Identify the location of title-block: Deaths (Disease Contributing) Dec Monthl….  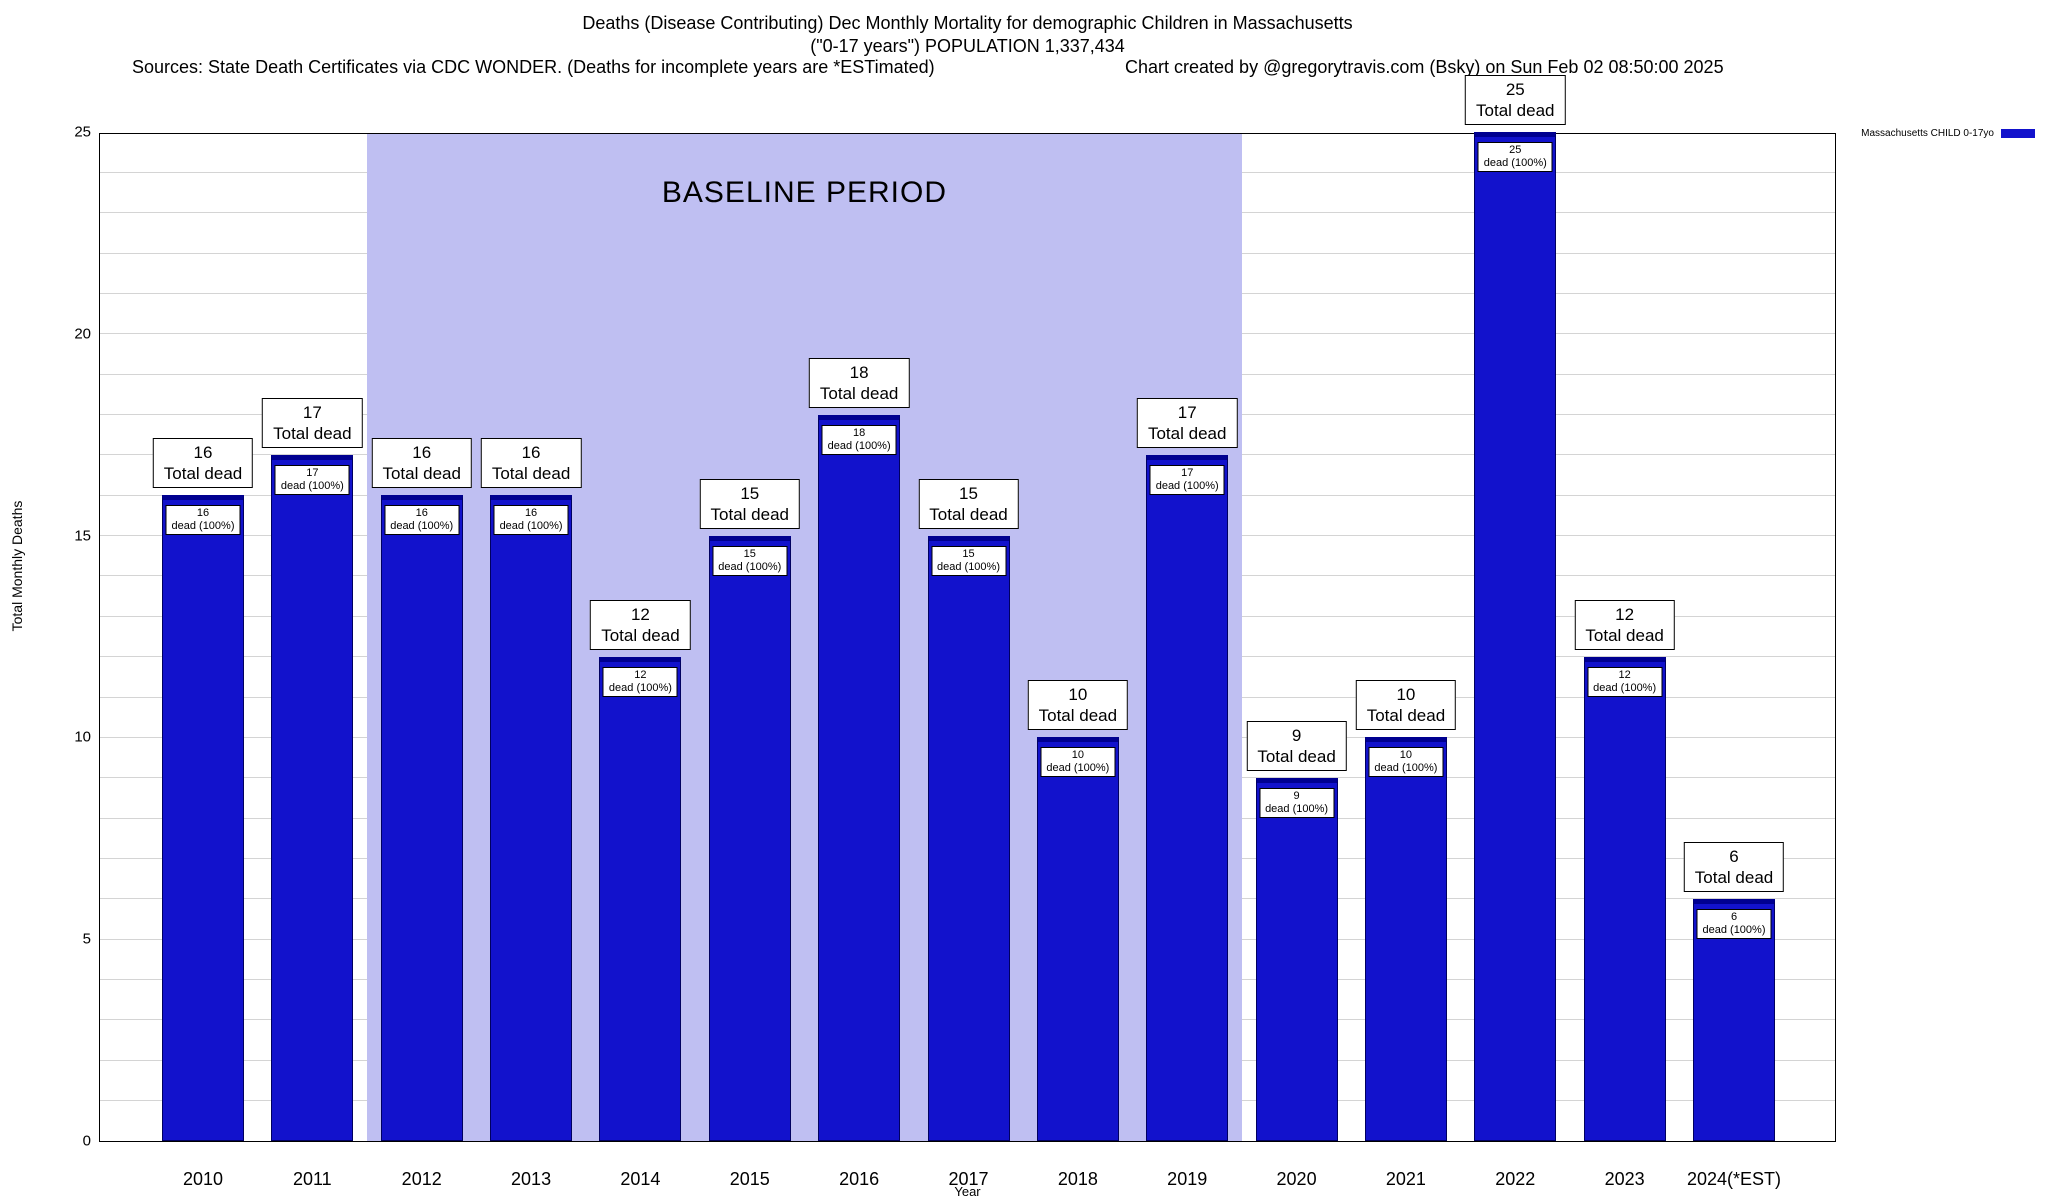
(967, 35).